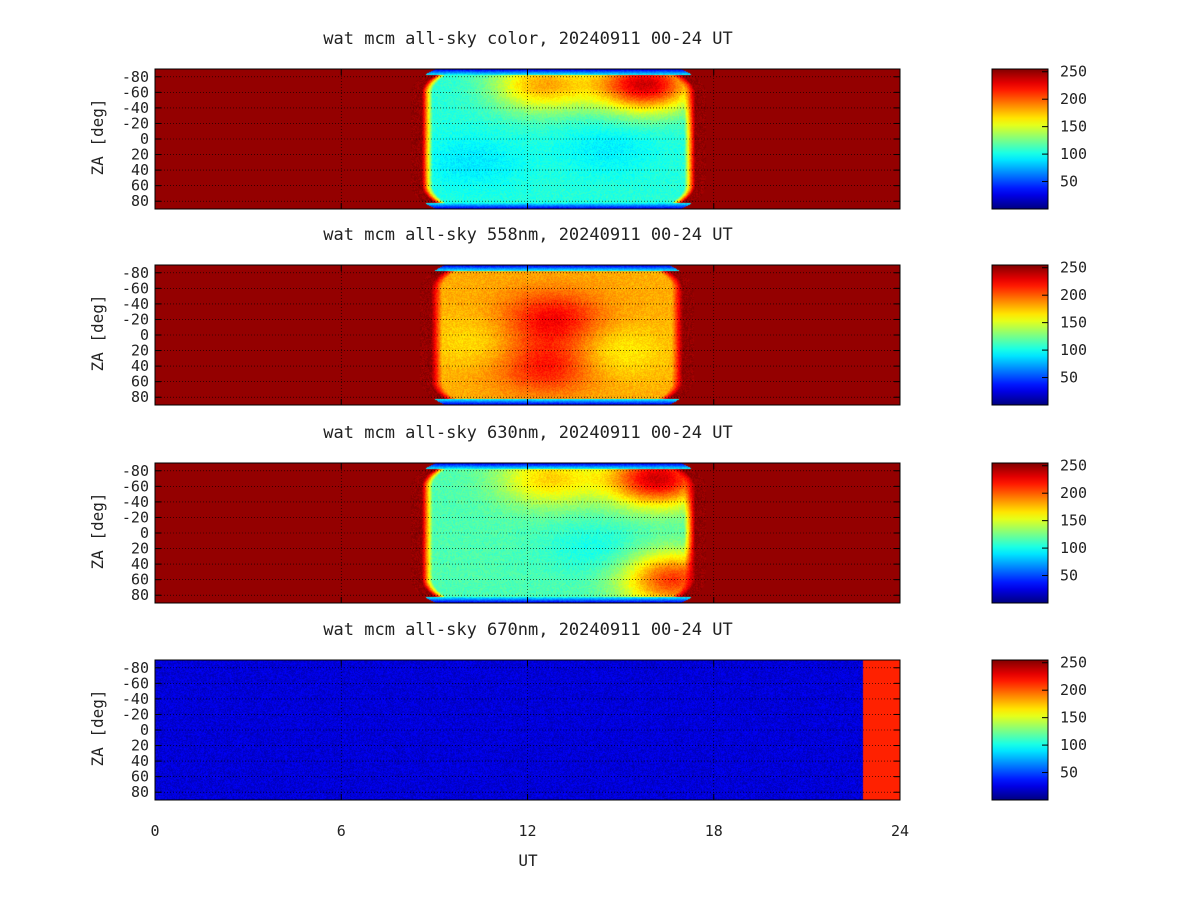  What do you see at coordinates (527, 831) in the screenshot?
I see `x-tick-label: 12` at bounding box center [527, 831].